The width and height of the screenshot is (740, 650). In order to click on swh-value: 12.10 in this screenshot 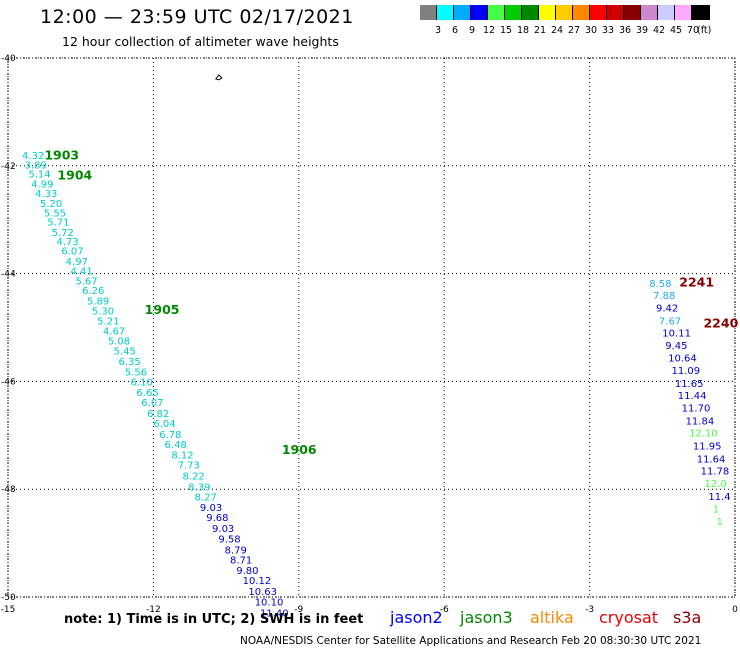, I will do `click(703, 433)`.